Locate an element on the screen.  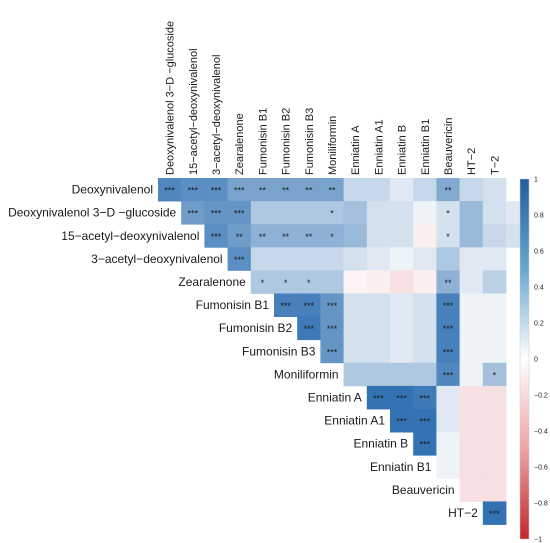
colorbar-tick-label: −0.2 is located at coordinates (541, 396).